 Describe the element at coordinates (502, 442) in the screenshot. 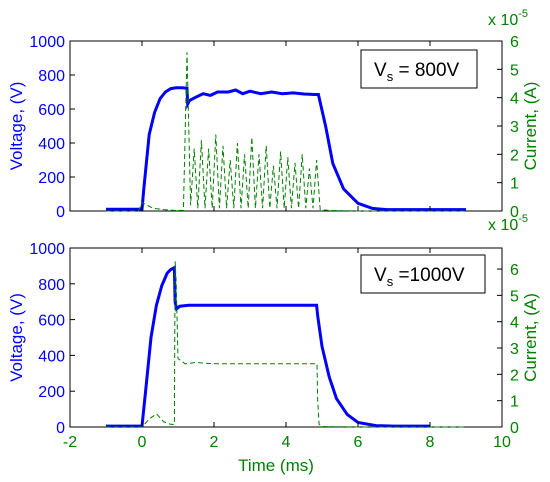

I see `x-tick-label: 10` at that location.